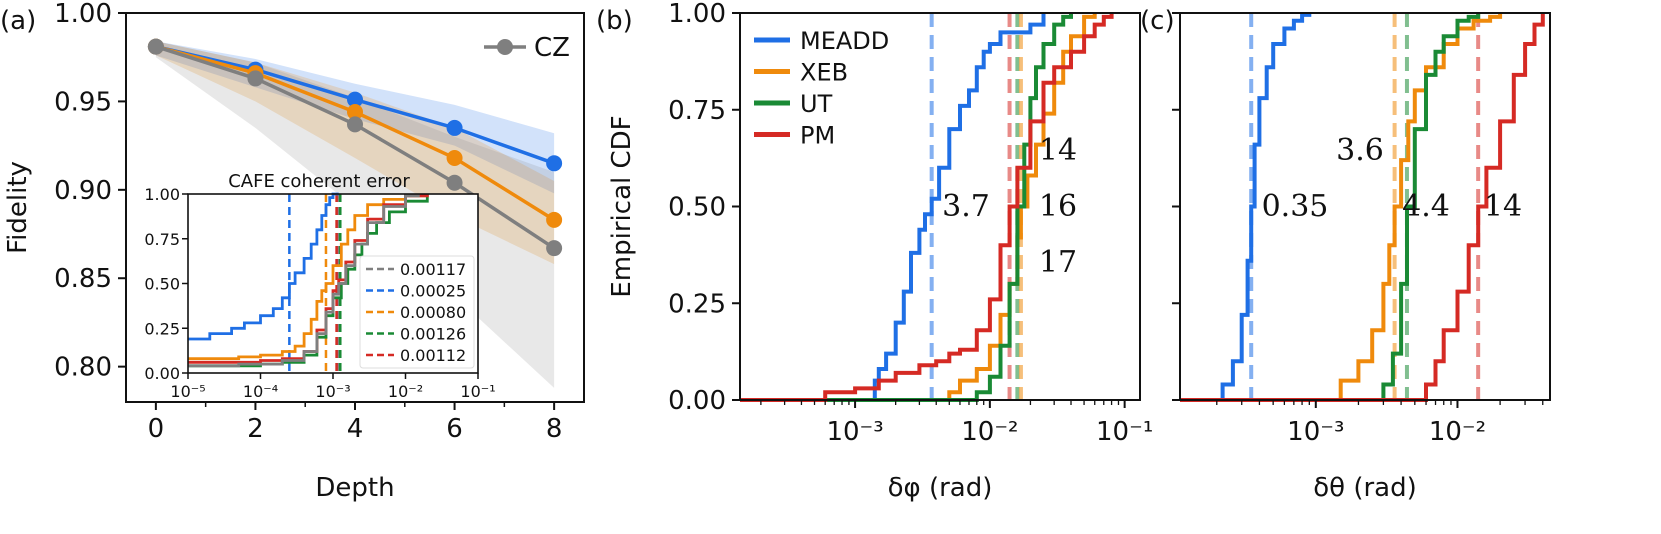 This screenshot has width=1661, height=534. What do you see at coordinates (554, 429) in the screenshot?
I see `x-tick-label: 8` at bounding box center [554, 429].